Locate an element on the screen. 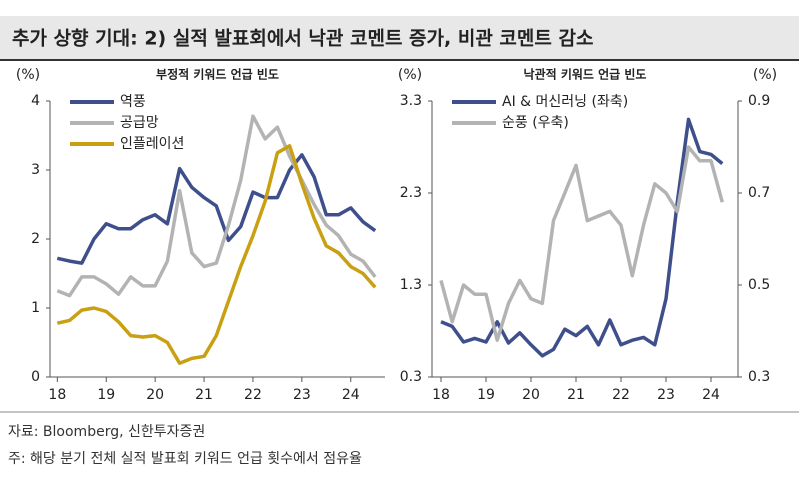 This screenshot has height=479, width=799. y-tick-label: 0 is located at coordinates (35, 377).